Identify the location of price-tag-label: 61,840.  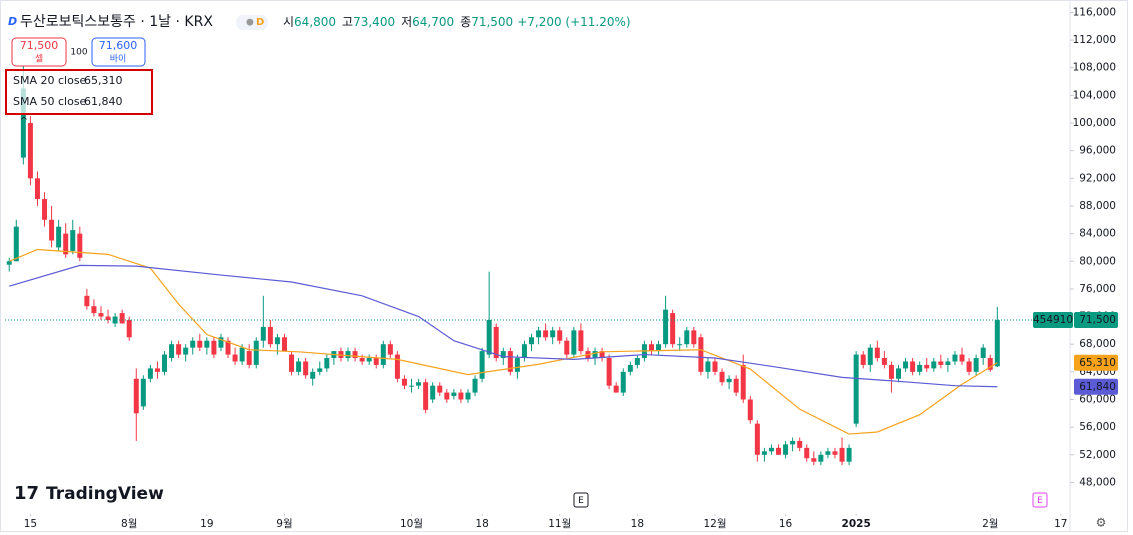
(1097, 387).